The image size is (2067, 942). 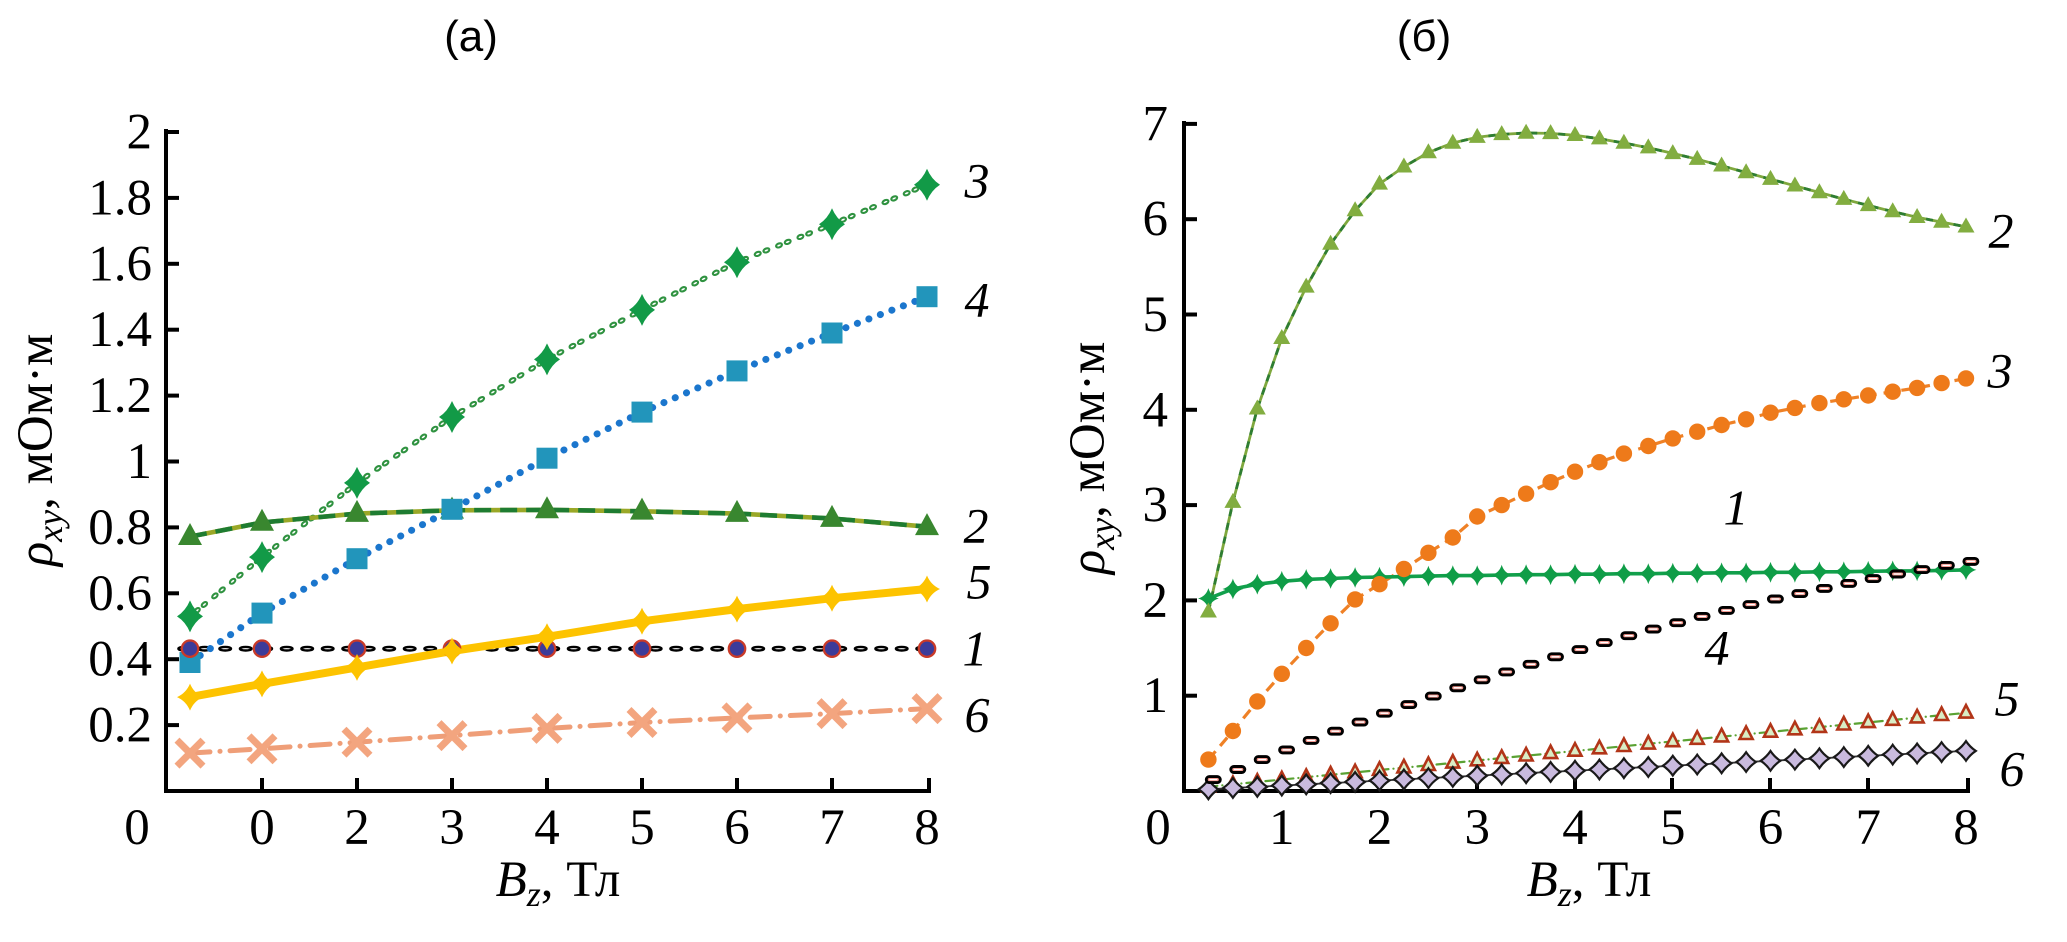 I want to click on svg-text: 1.8, so click(x=120, y=198).